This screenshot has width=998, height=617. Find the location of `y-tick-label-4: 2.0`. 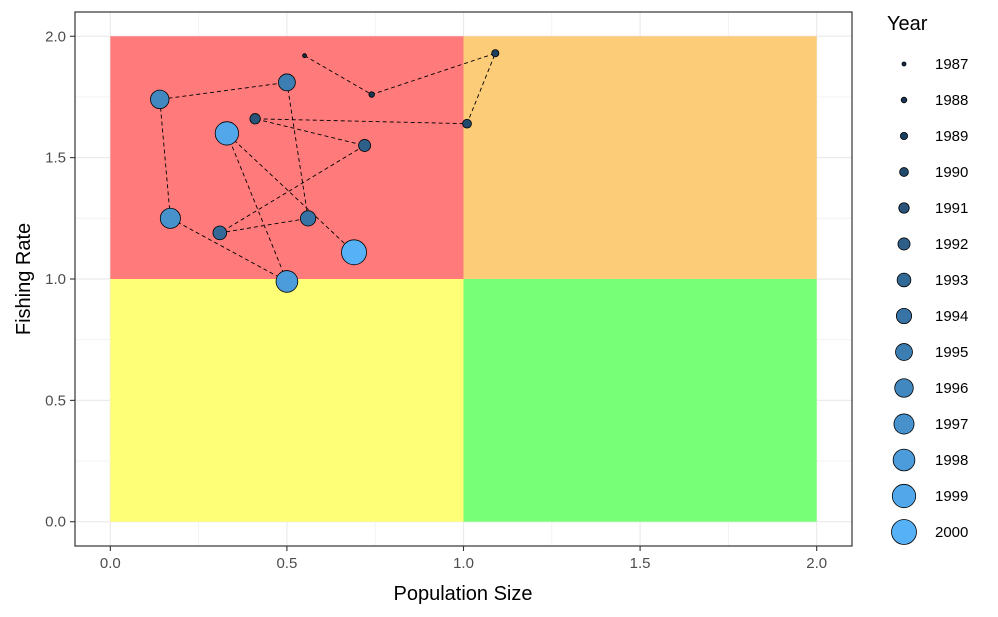

y-tick-label-4: 2.0 is located at coordinates (55, 36).